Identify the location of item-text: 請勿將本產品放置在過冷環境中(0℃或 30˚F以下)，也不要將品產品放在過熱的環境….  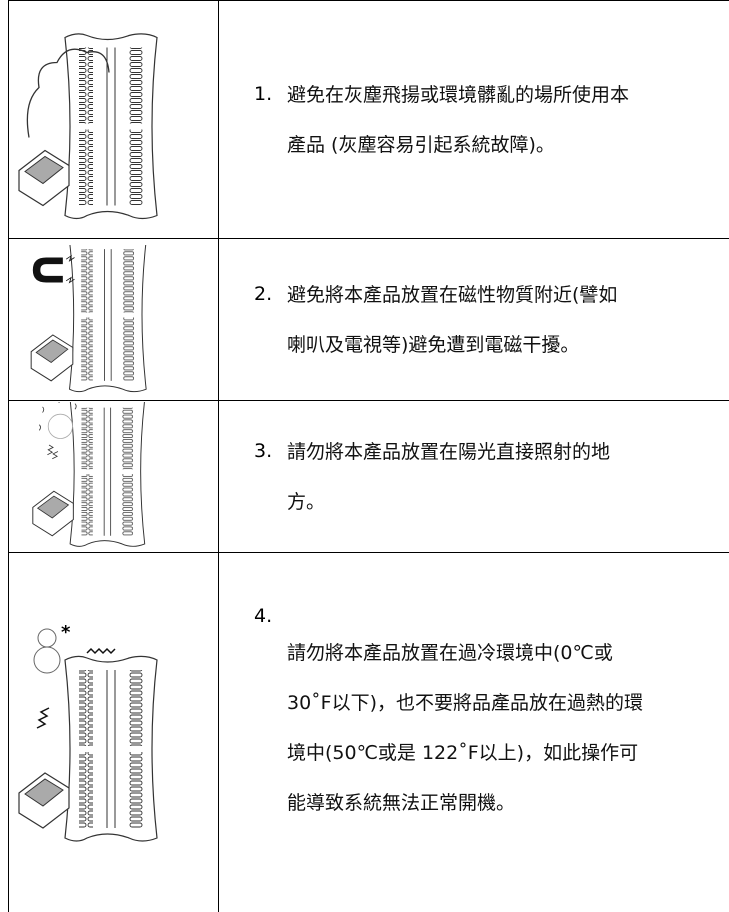
(465, 728).